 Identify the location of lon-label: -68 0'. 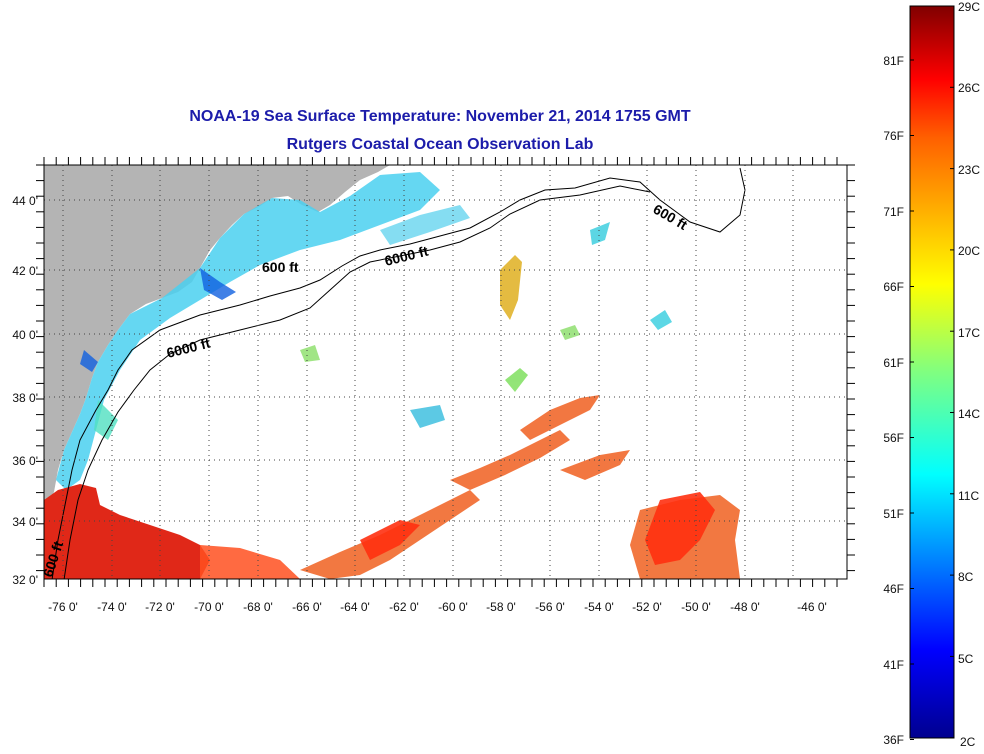
(258, 607).